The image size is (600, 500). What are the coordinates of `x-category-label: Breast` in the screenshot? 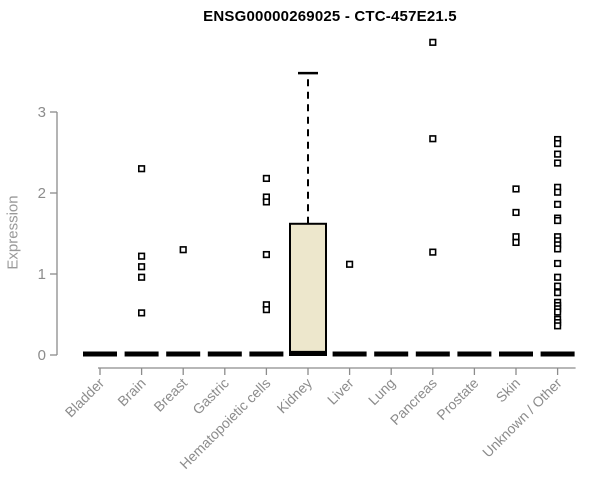 It's located at (170, 395).